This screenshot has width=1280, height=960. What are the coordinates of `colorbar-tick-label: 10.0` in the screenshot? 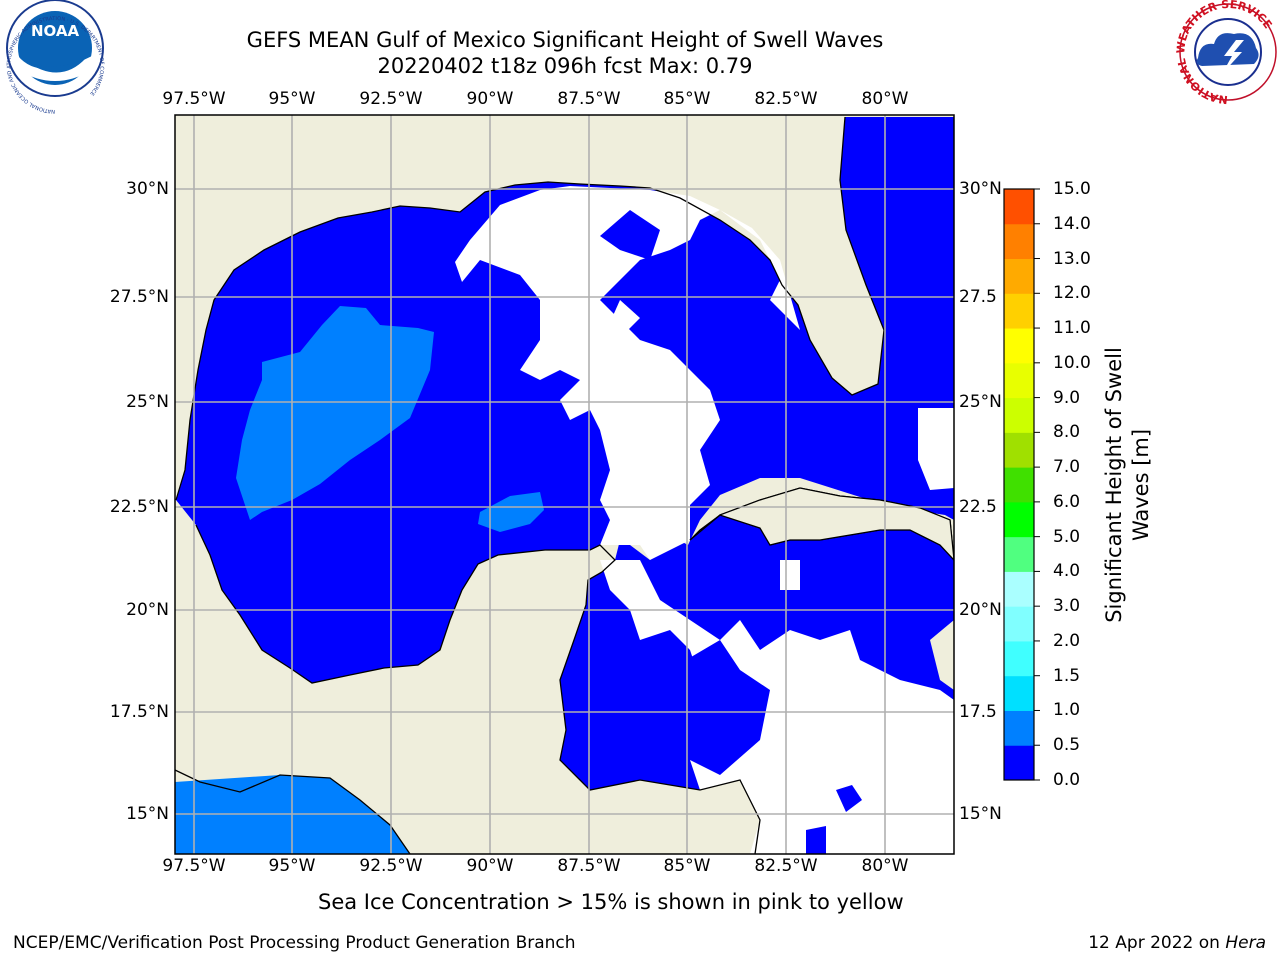 It's located at (1072, 362).